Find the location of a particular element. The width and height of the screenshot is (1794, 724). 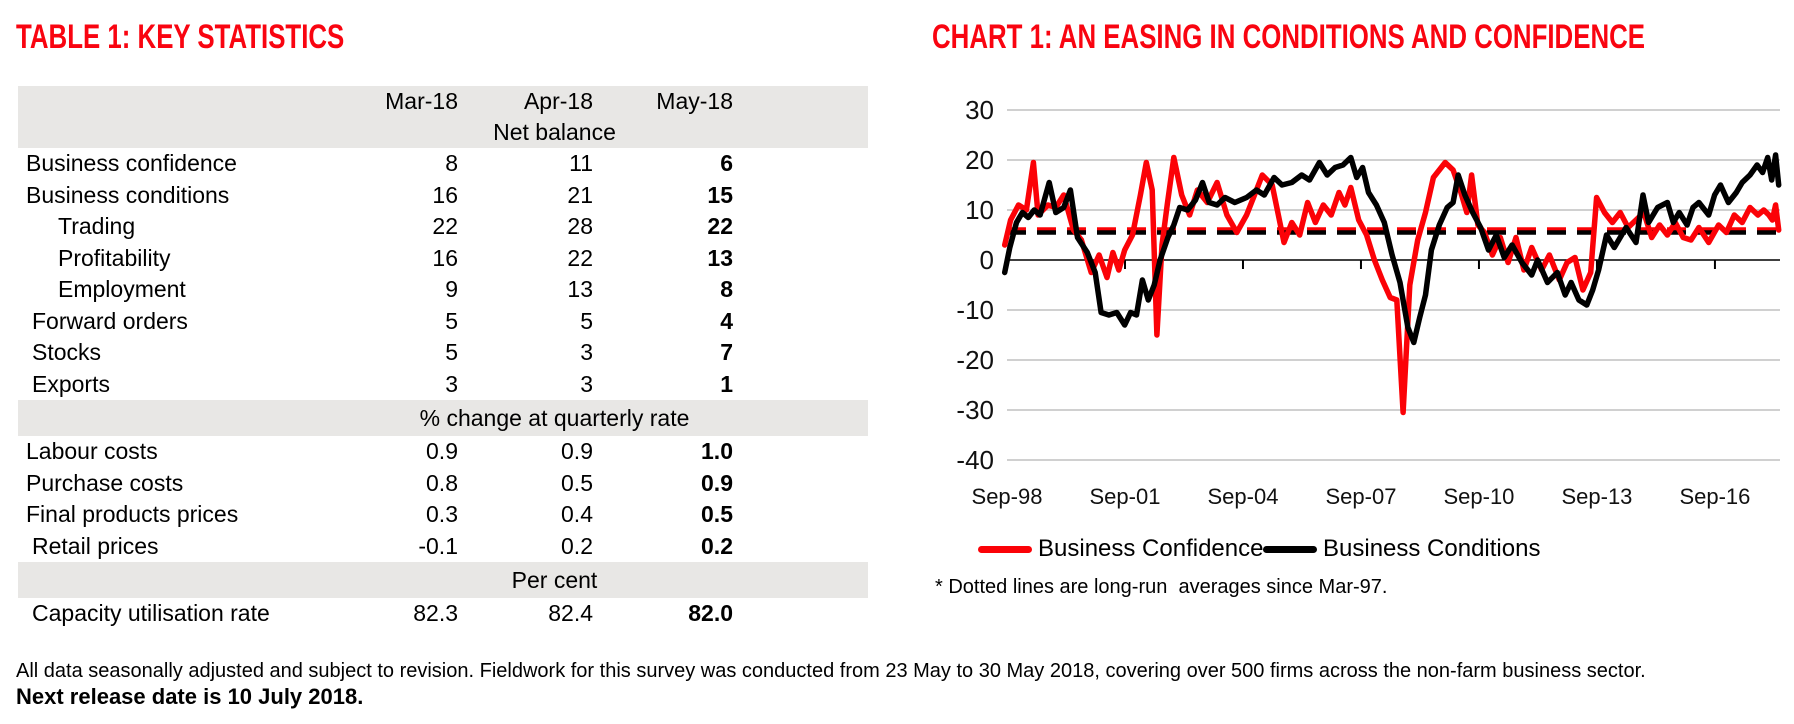

table-title: TABLE 1: KEY STATISTICS is located at coordinates (180, 37).